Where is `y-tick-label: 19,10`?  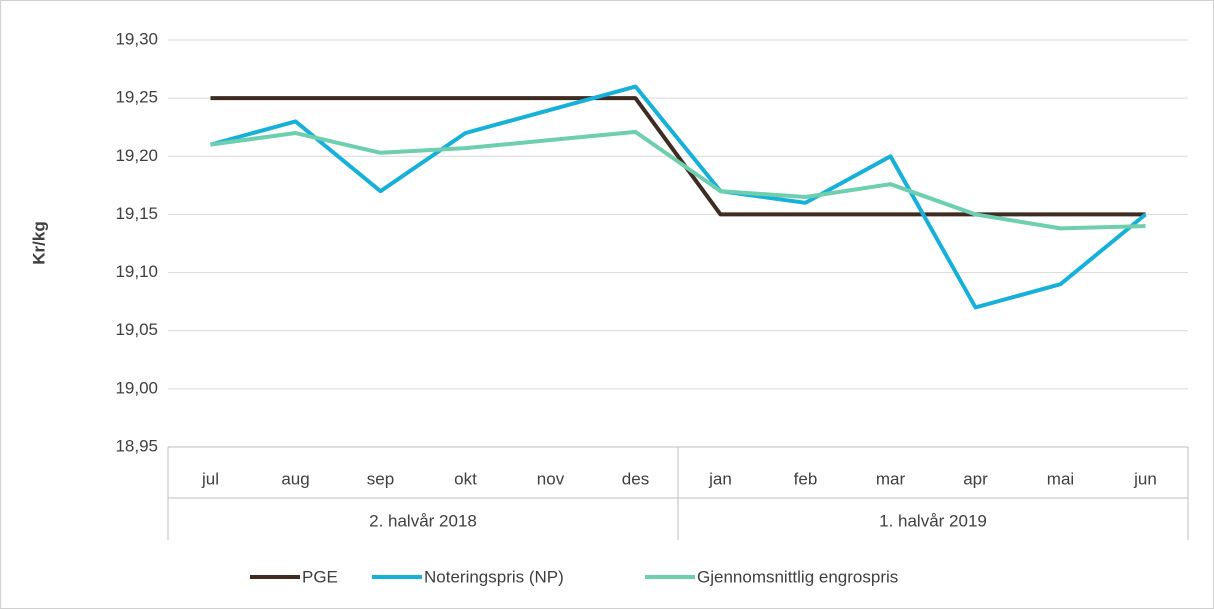 y-tick-label: 19,10 is located at coordinates (136, 271).